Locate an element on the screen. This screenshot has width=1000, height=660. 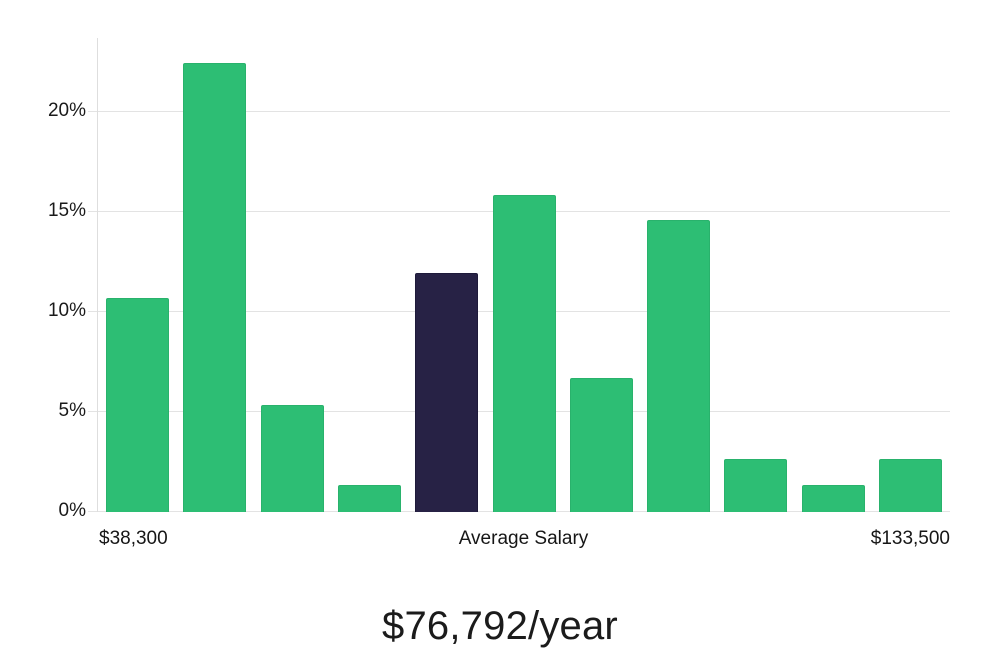
x-axis-label-average-salary: Average Salary is located at coordinates (523, 538).